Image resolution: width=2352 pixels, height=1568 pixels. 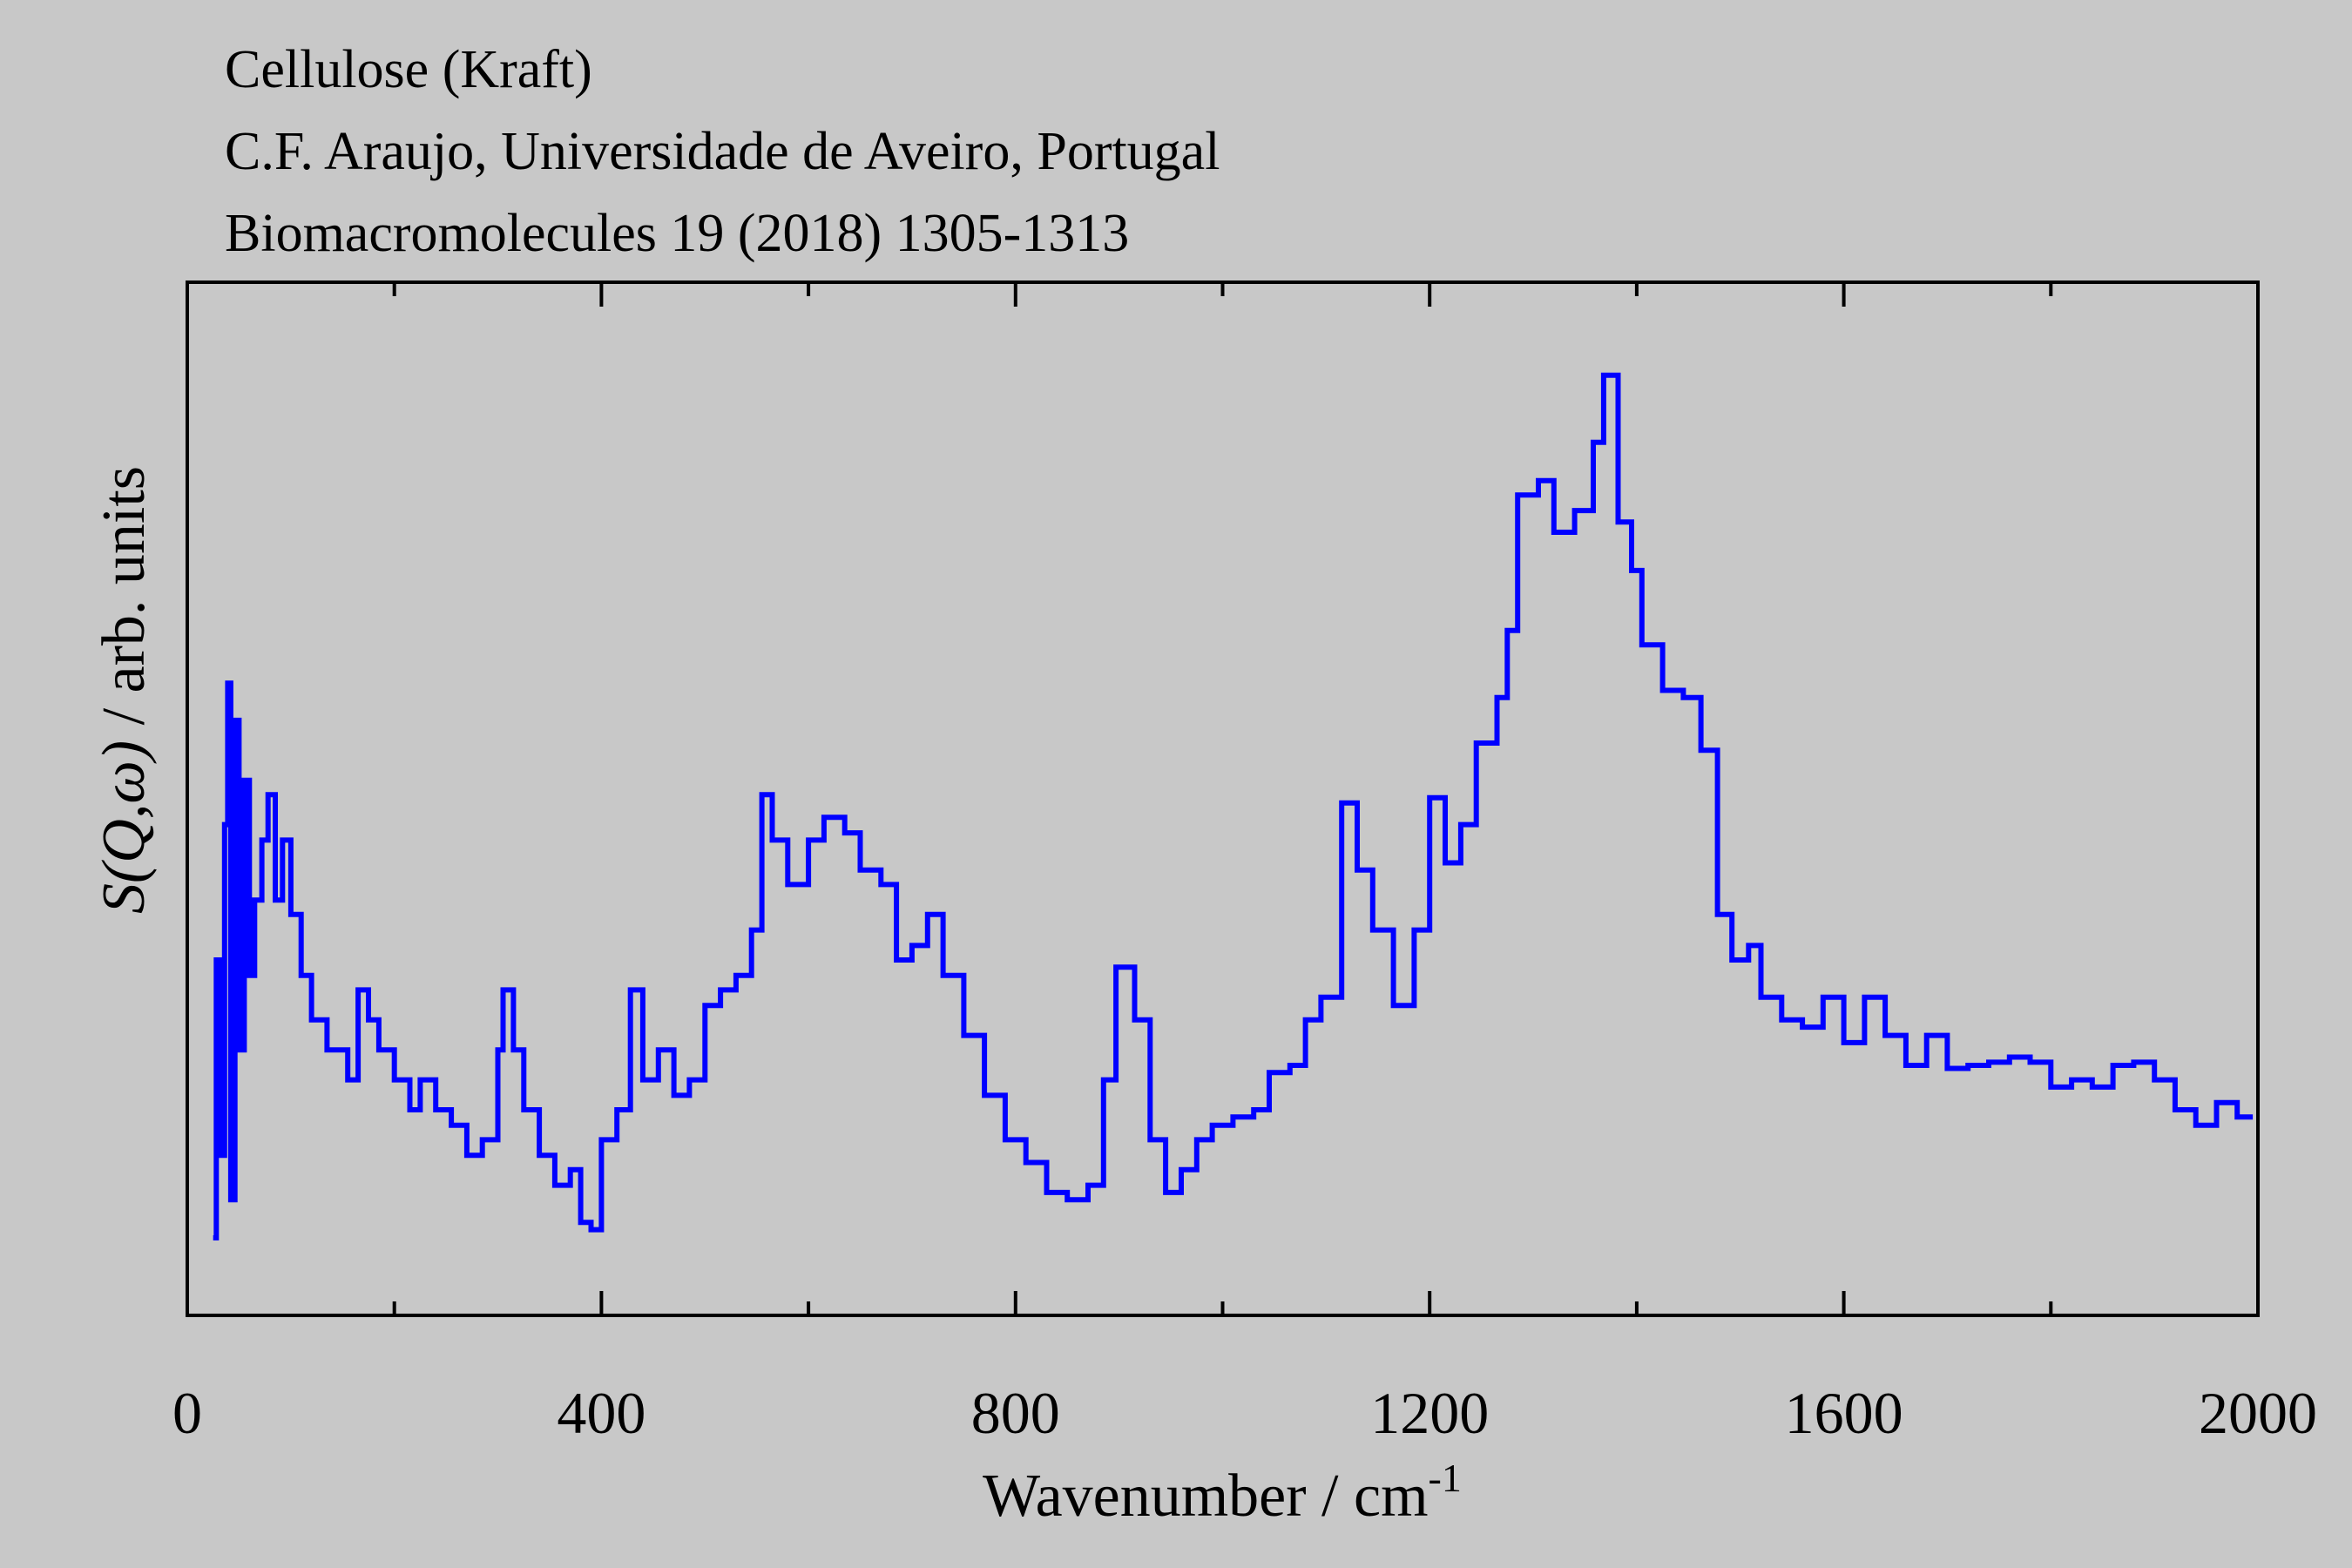 What do you see at coordinates (1205, 1497) in the screenshot?
I see `x-label-text: Wavenumber / cm` at bounding box center [1205, 1497].